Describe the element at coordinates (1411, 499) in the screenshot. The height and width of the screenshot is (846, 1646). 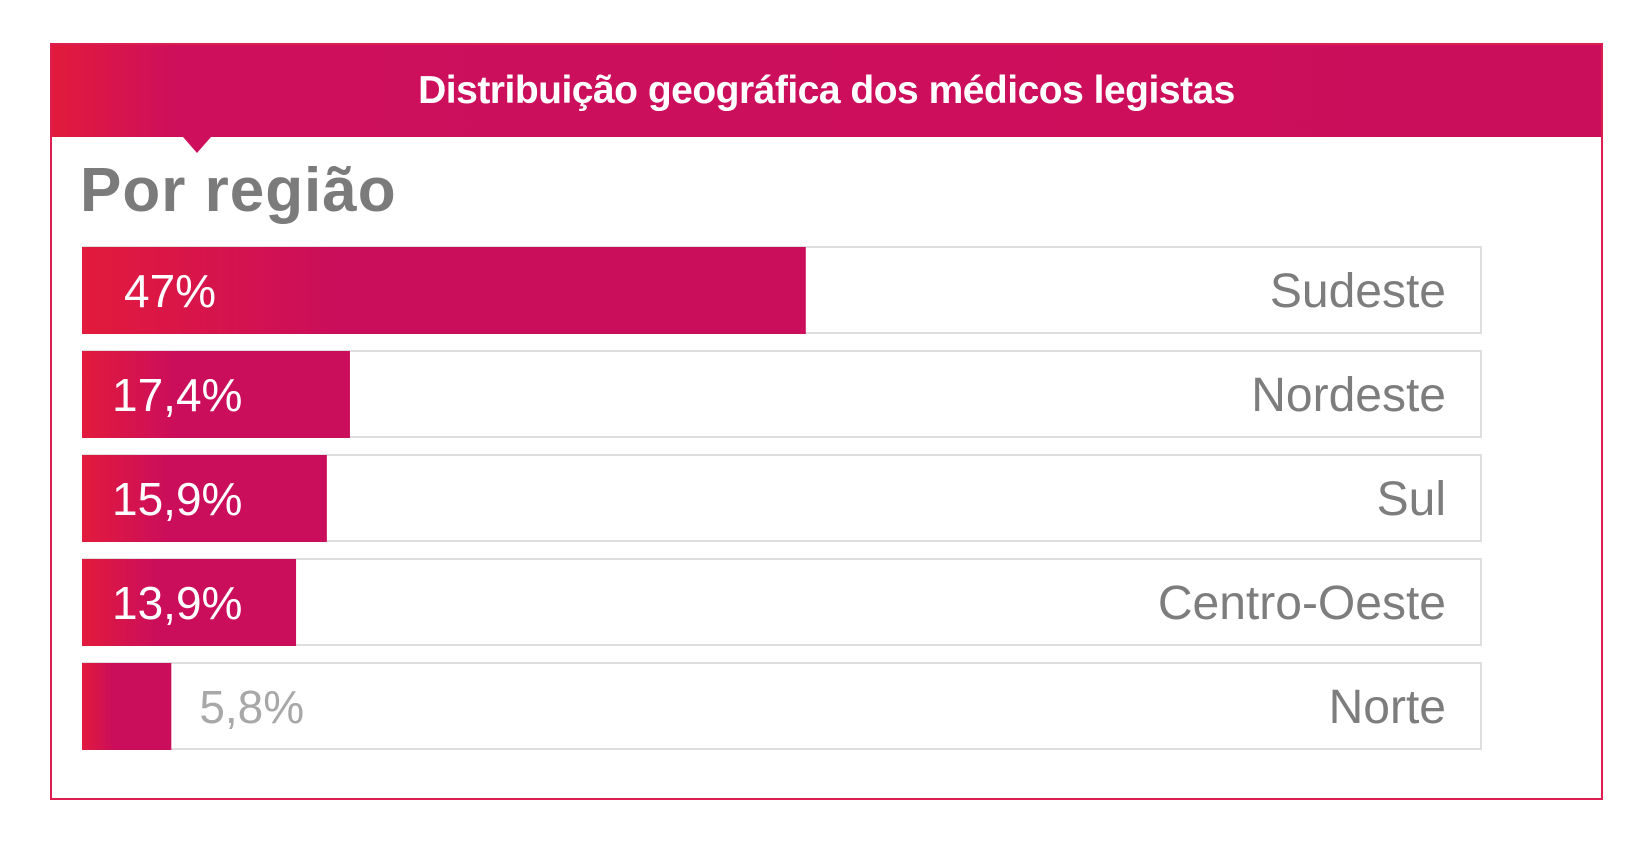
I see `category-label: Sul` at that location.